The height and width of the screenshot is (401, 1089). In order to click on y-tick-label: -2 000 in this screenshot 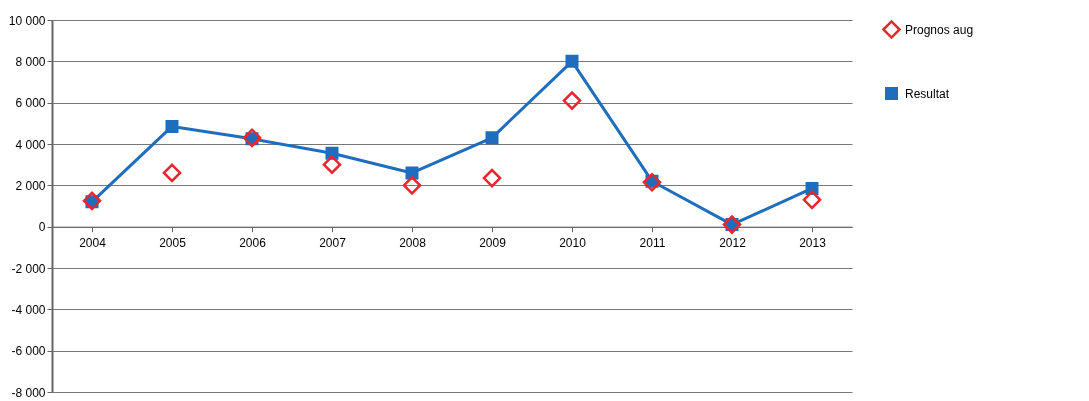, I will do `click(28, 268)`.